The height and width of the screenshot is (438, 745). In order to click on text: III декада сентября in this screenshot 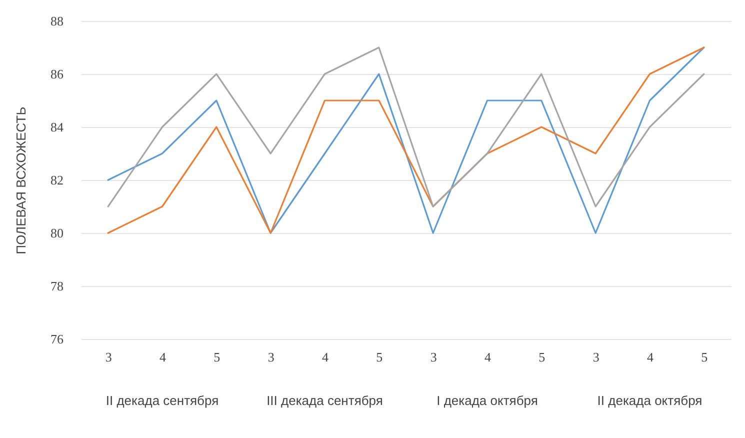, I will do `click(324, 400)`.